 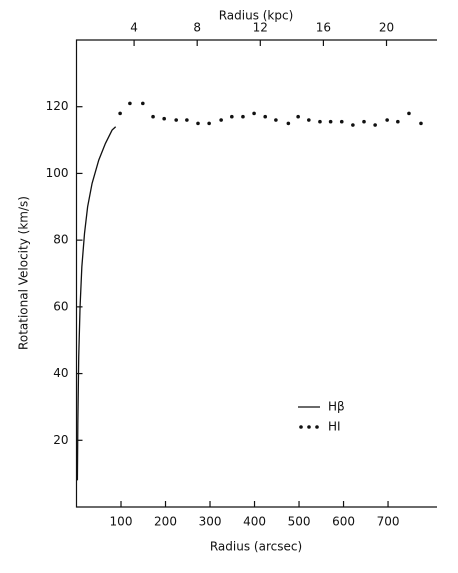 What do you see at coordinates (343, 522) in the screenshot?
I see `x-tick-label: 600` at bounding box center [343, 522].